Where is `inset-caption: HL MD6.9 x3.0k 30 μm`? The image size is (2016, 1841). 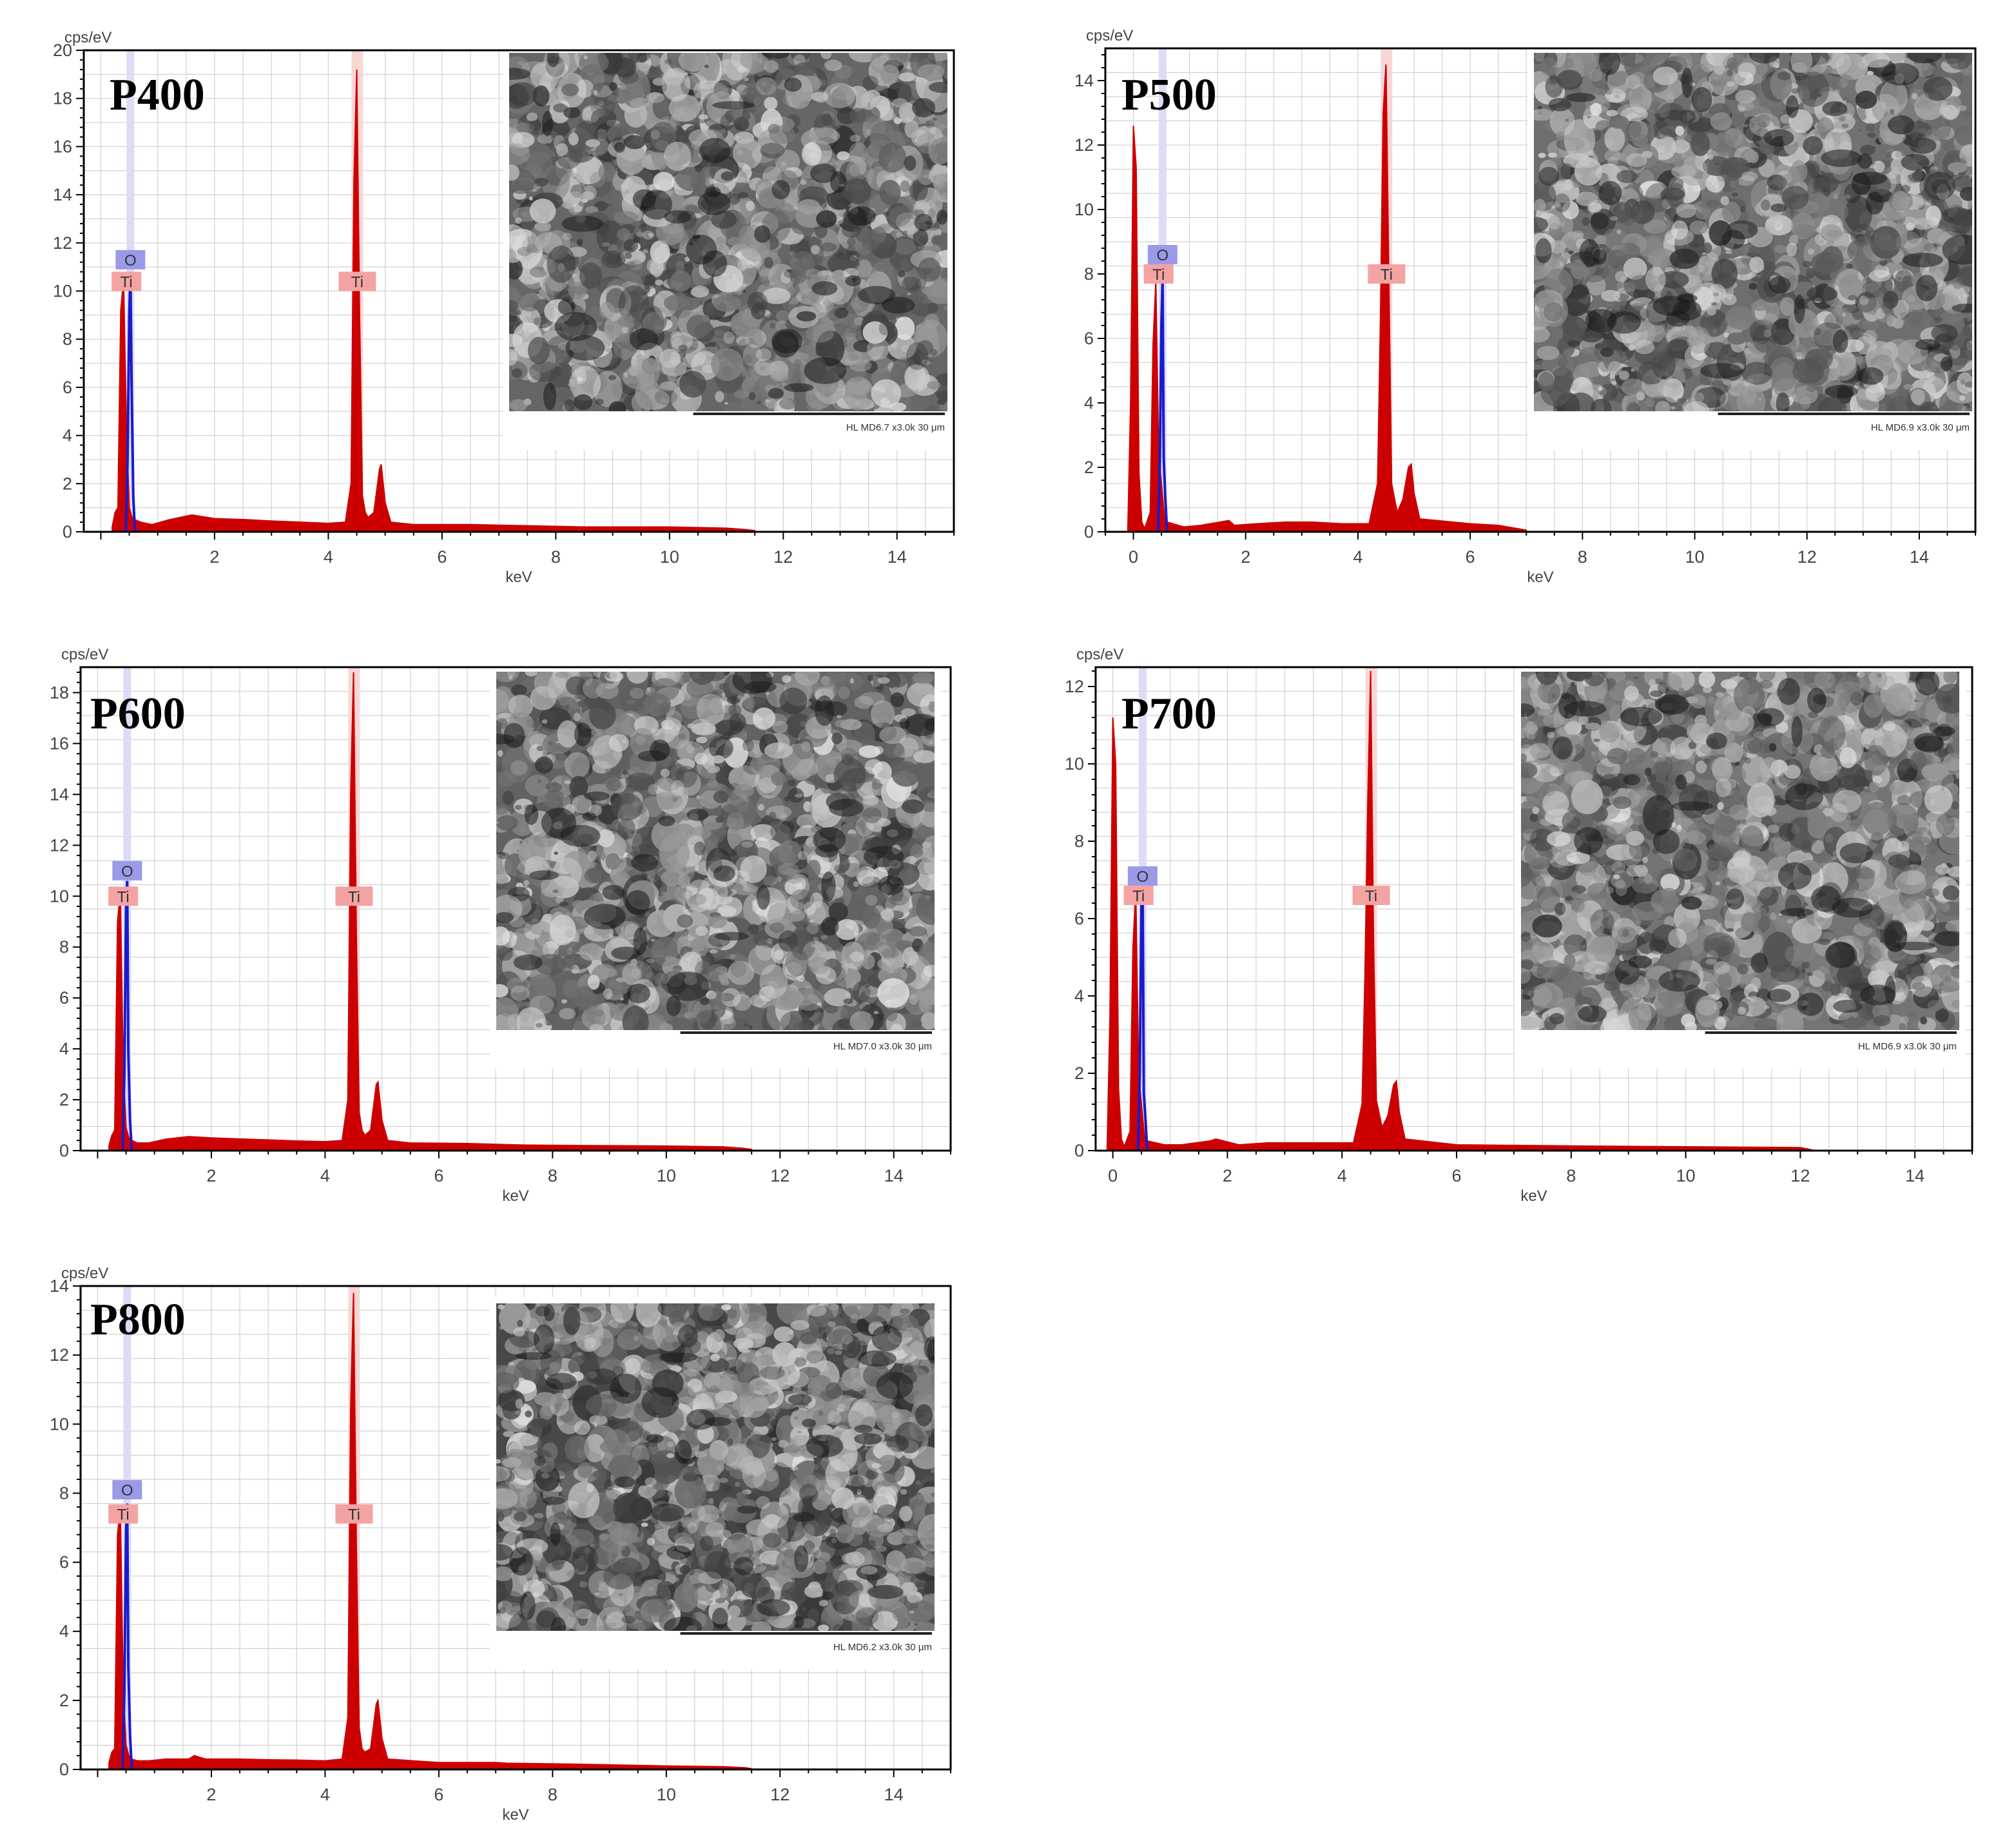
inset-caption: HL MD6.9 x3.0k 30 μm is located at coordinates (1907, 1046).